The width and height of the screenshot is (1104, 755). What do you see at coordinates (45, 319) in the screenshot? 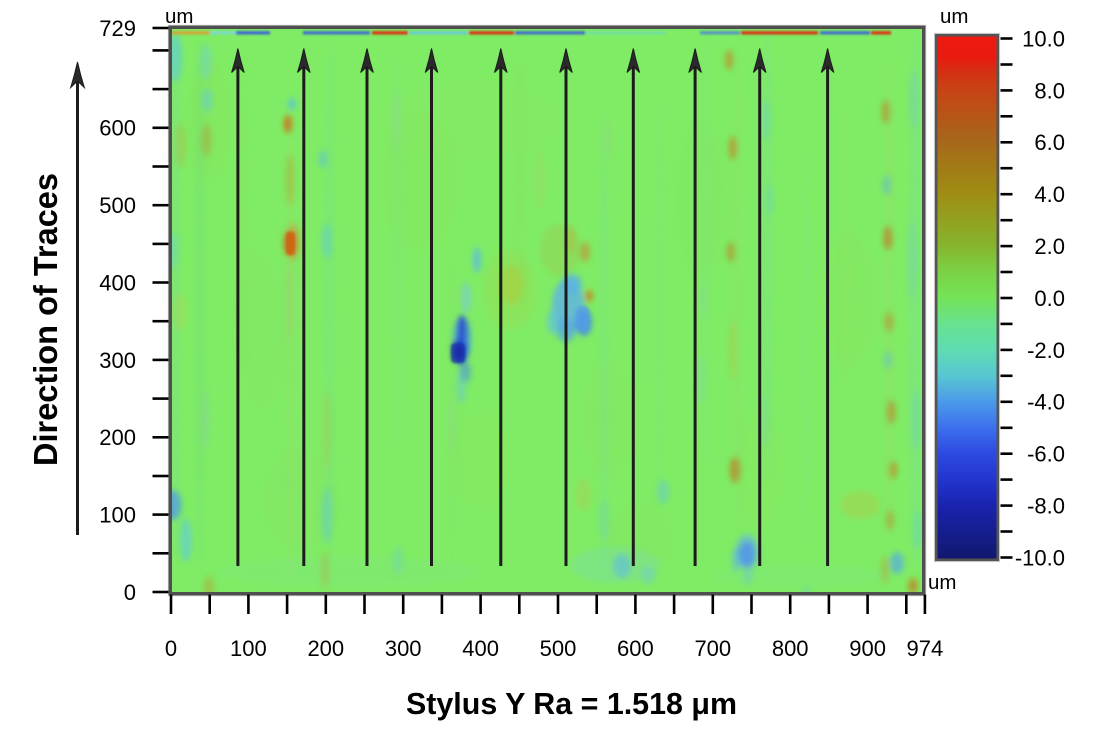
I see `svg-text: Direction of Traces` at bounding box center [45, 319].